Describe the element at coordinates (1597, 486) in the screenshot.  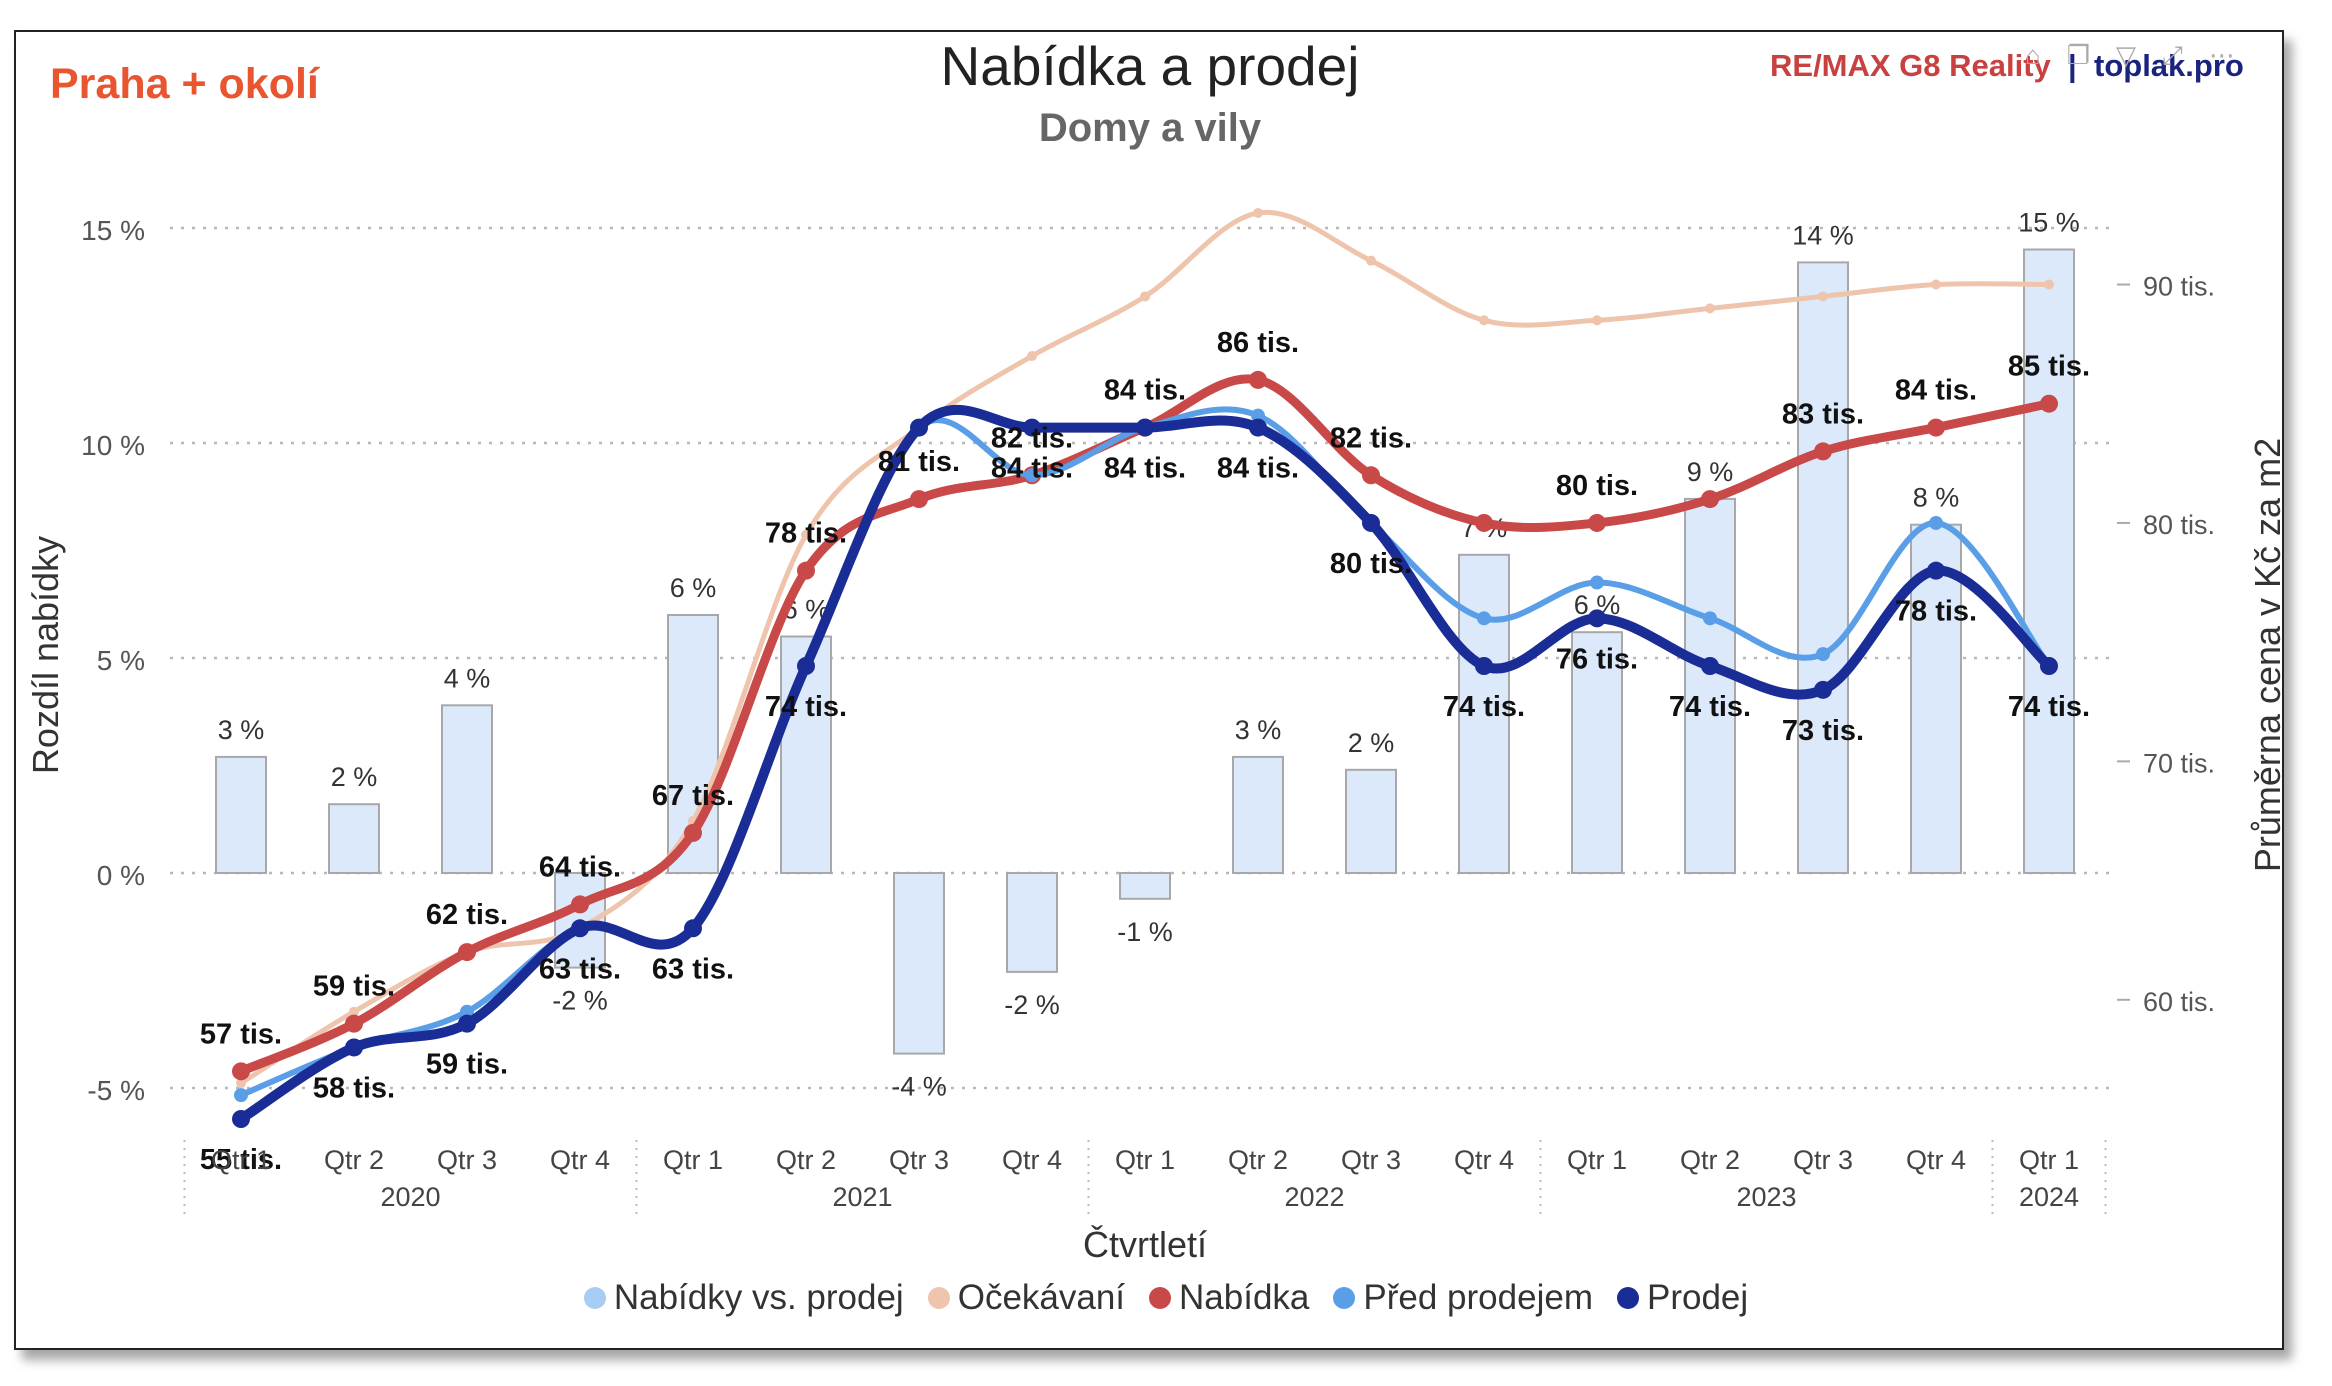
I see `nabidka-data-label: 80 tis.` at that location.